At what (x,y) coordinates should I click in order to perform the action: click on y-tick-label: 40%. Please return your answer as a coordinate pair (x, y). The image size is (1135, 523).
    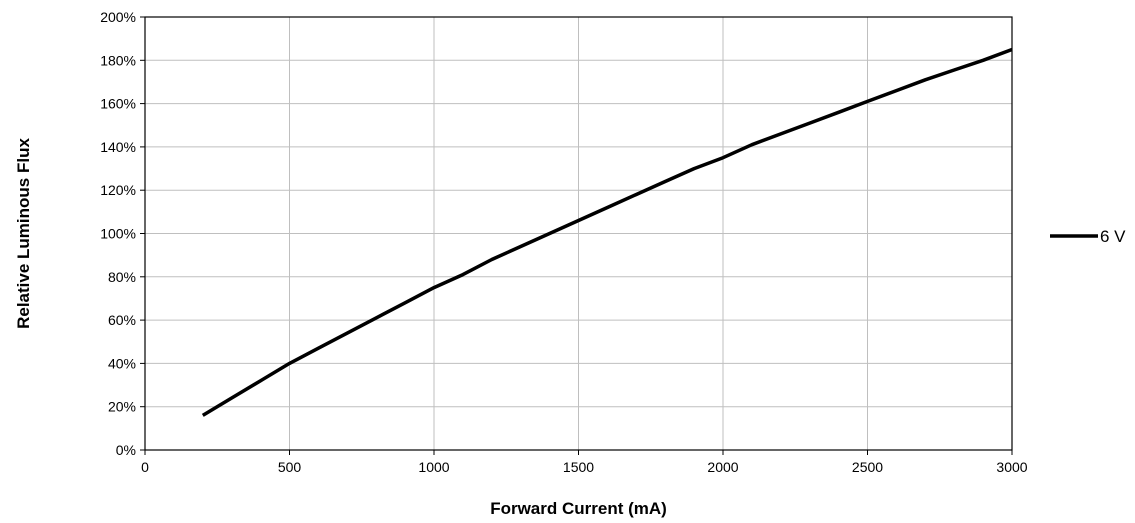
    Looking at the image, I should click on (122, 363).